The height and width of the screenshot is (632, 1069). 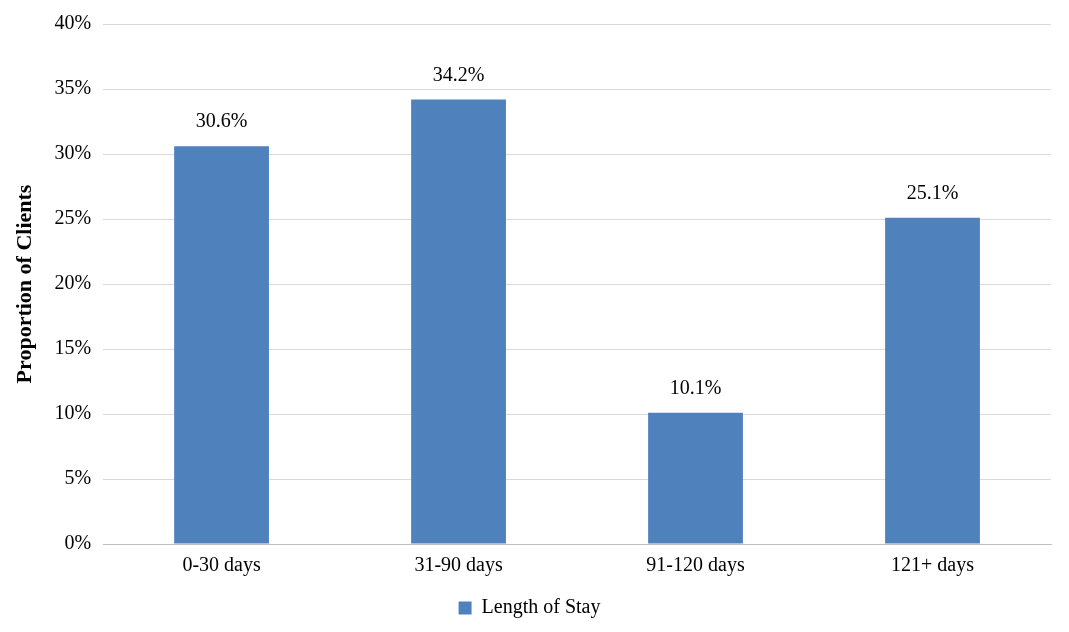 I want to click on y-tick-label: 15%, so click(x=73, y=347).